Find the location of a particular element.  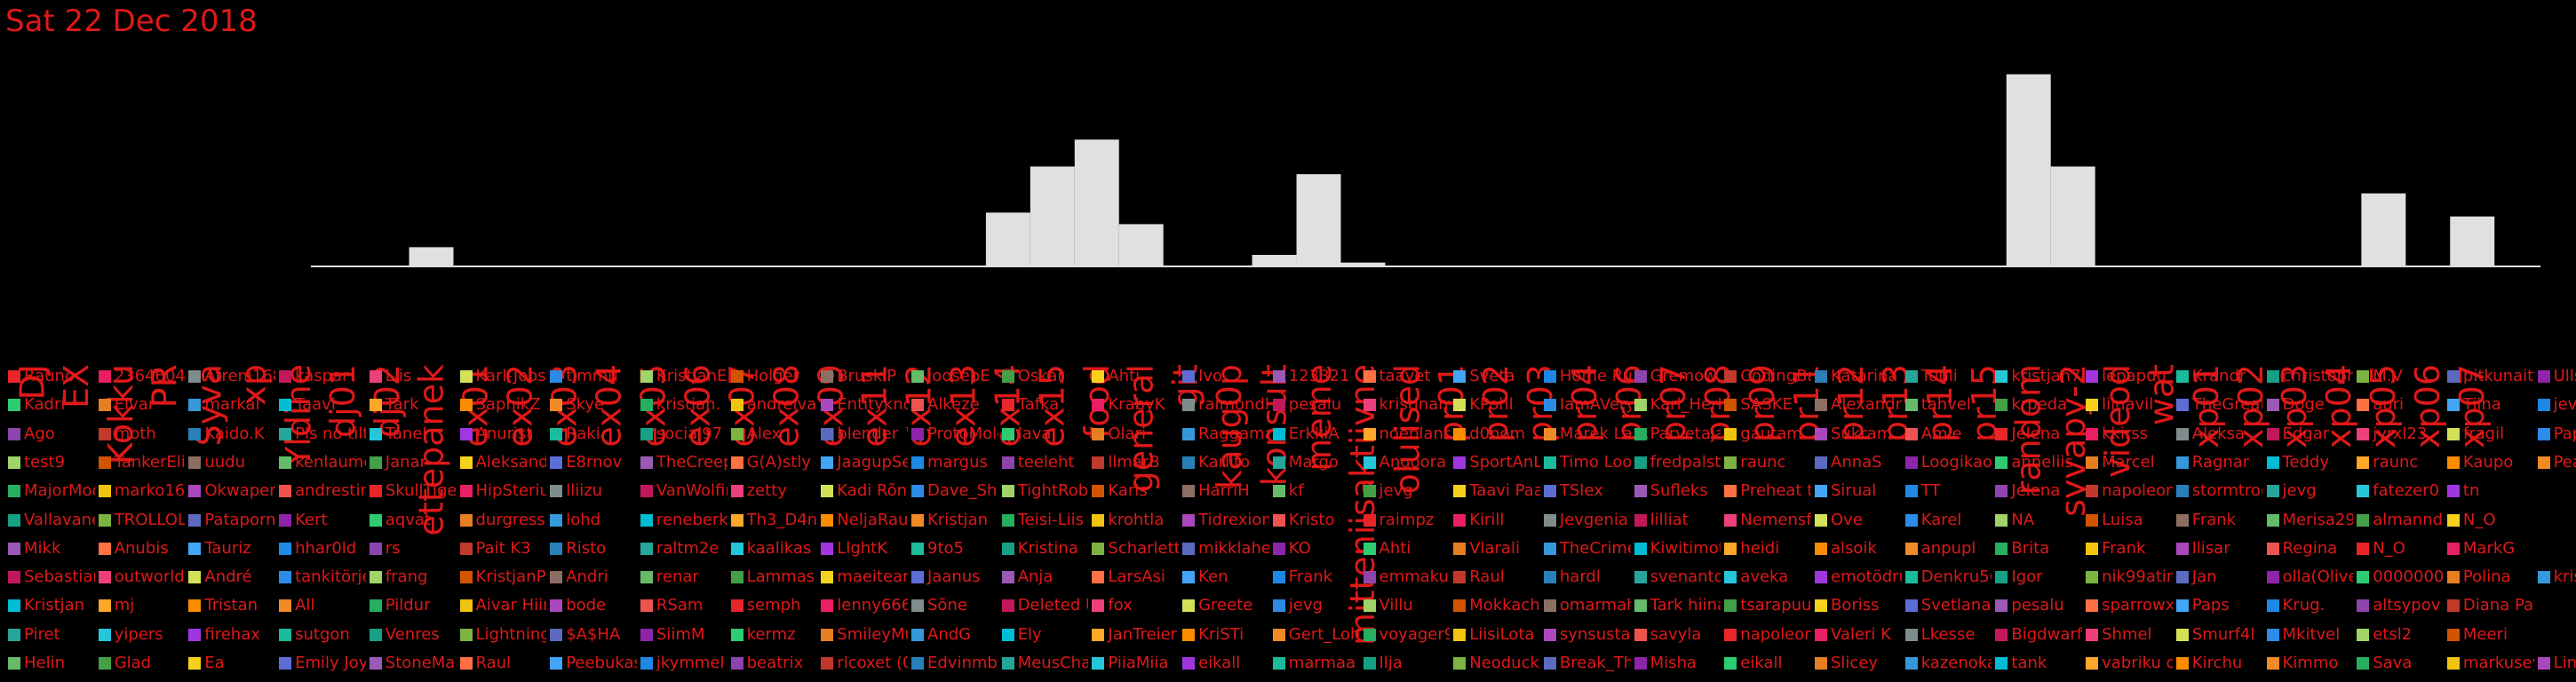

user-entry: lava is located at coordinates (1045, 434).